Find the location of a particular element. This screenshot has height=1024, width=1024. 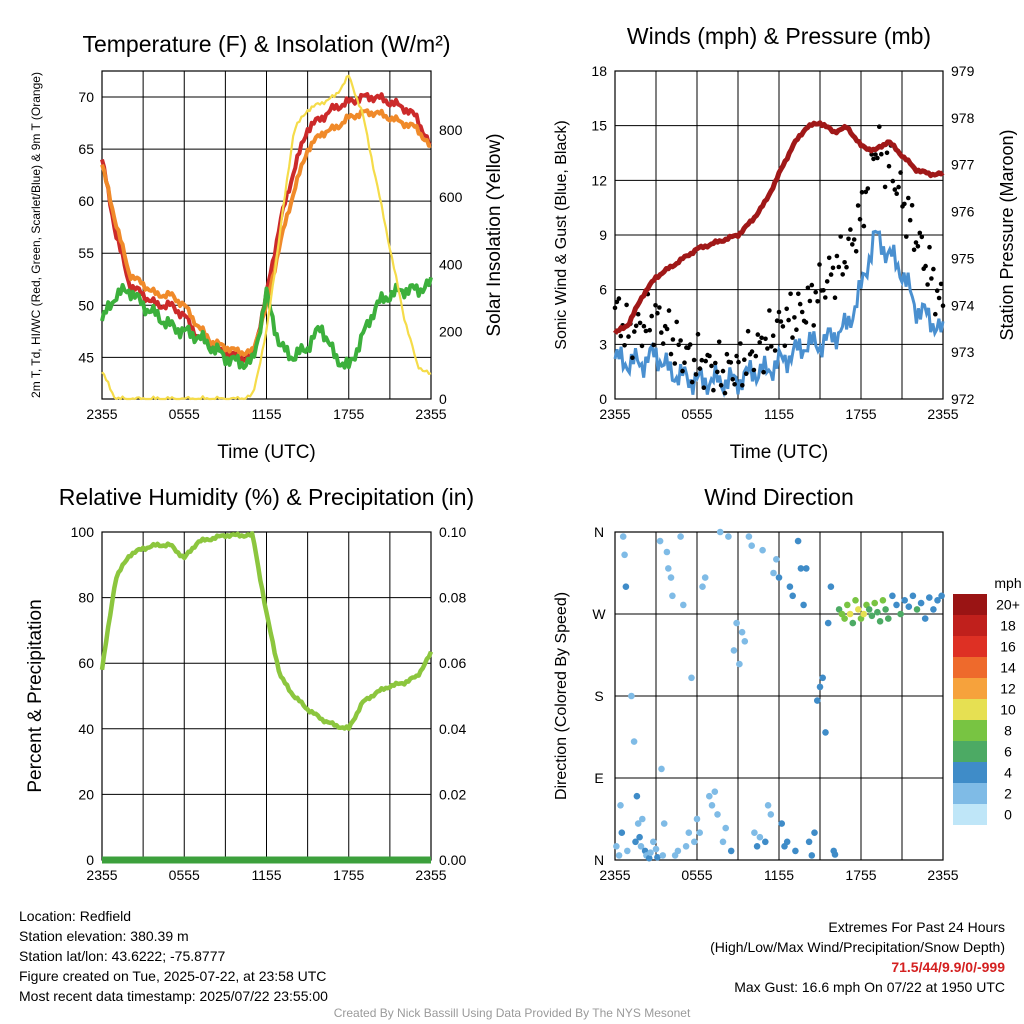

y2-tick-label: 973 is located at coordinates (963, 352).